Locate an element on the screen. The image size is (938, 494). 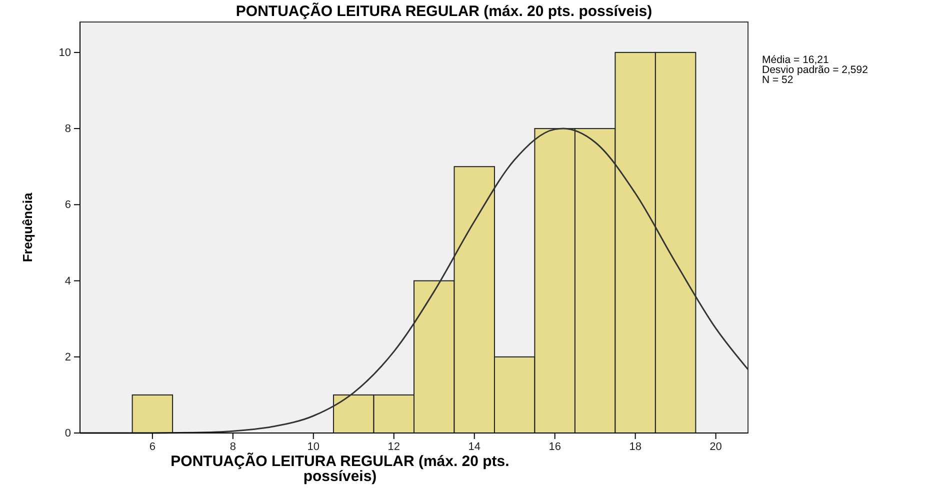
x-tick-label: 16 is located at coordinates (554, 446).